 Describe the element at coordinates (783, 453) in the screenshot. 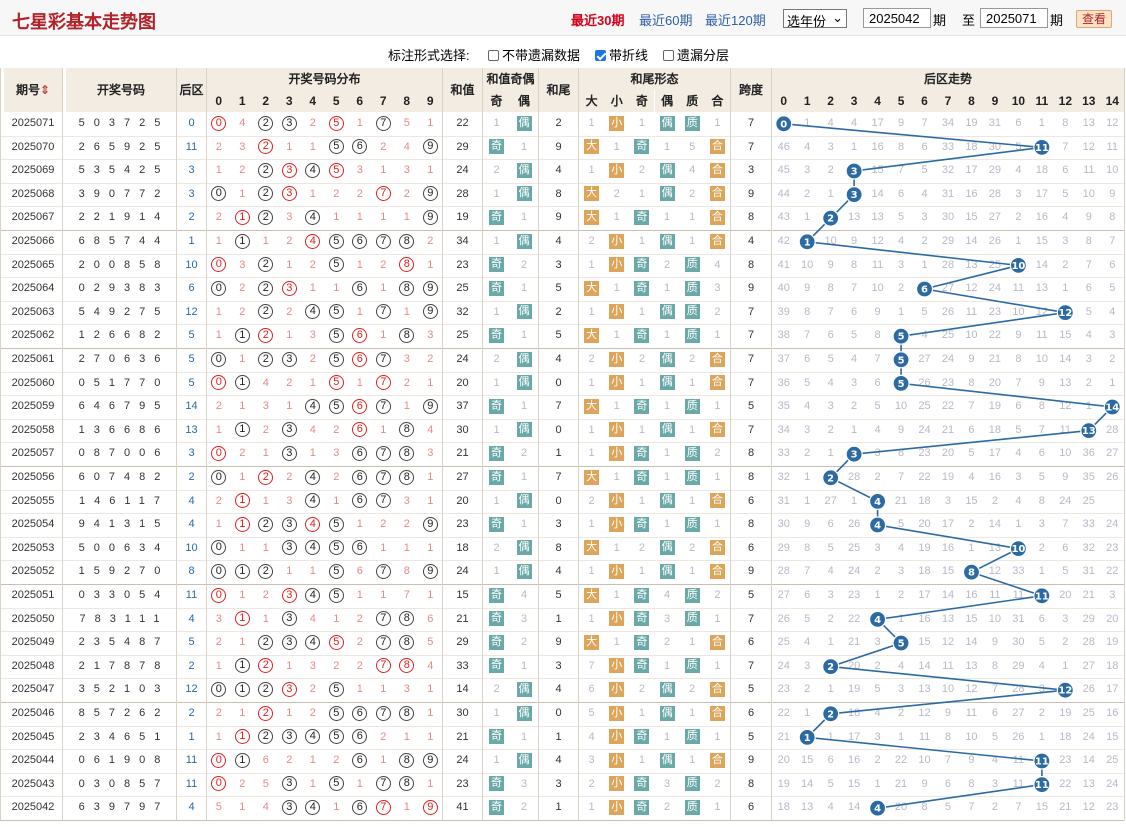

I see `bt-miss-0: 33` at that location.